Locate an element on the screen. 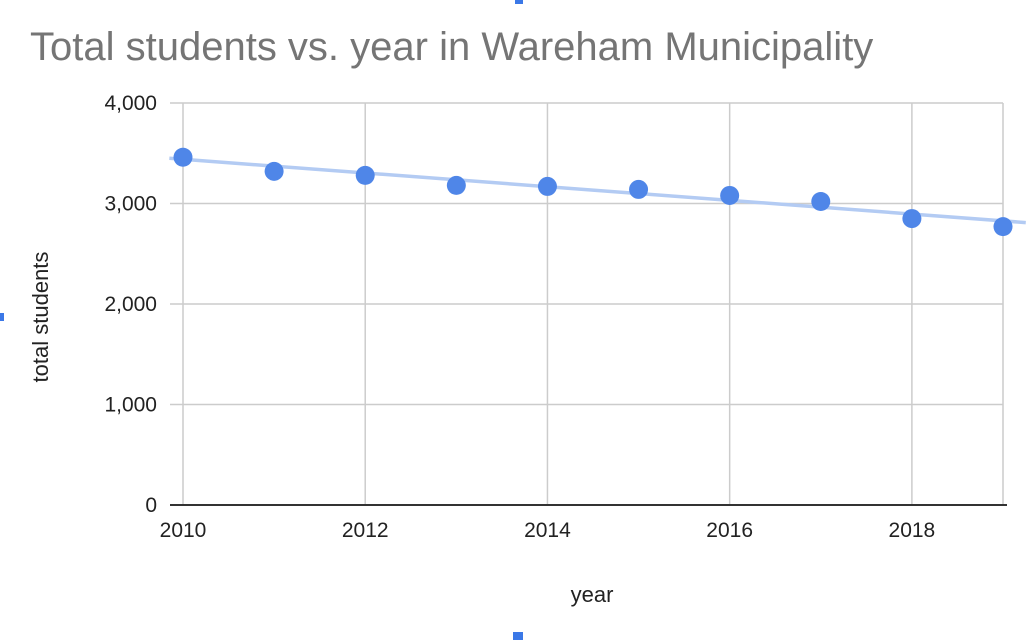 The width and height of the screenshot is (1034, 640). selection-handle-bottom is located at coordinates (518, 636).